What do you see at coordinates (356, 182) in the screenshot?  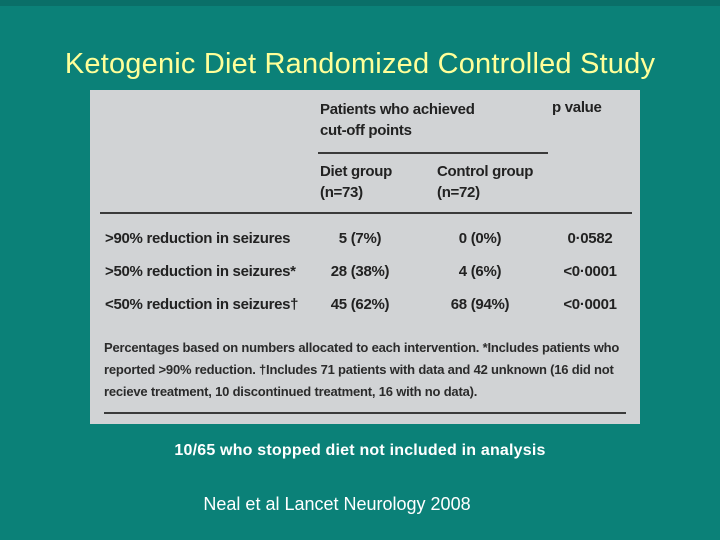 I see `diet-group-column-header: Diet group (n=73)` at bounding box center [356, 182].